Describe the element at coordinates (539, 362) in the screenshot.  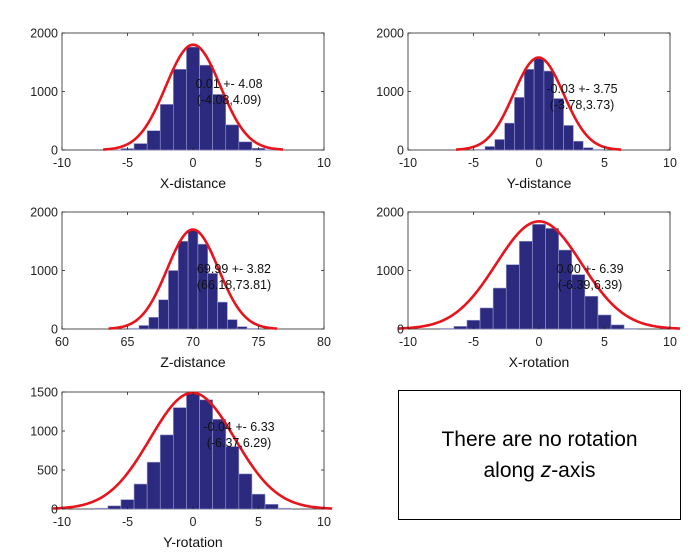
I see `x-axis-label: X-rotation` at that location.